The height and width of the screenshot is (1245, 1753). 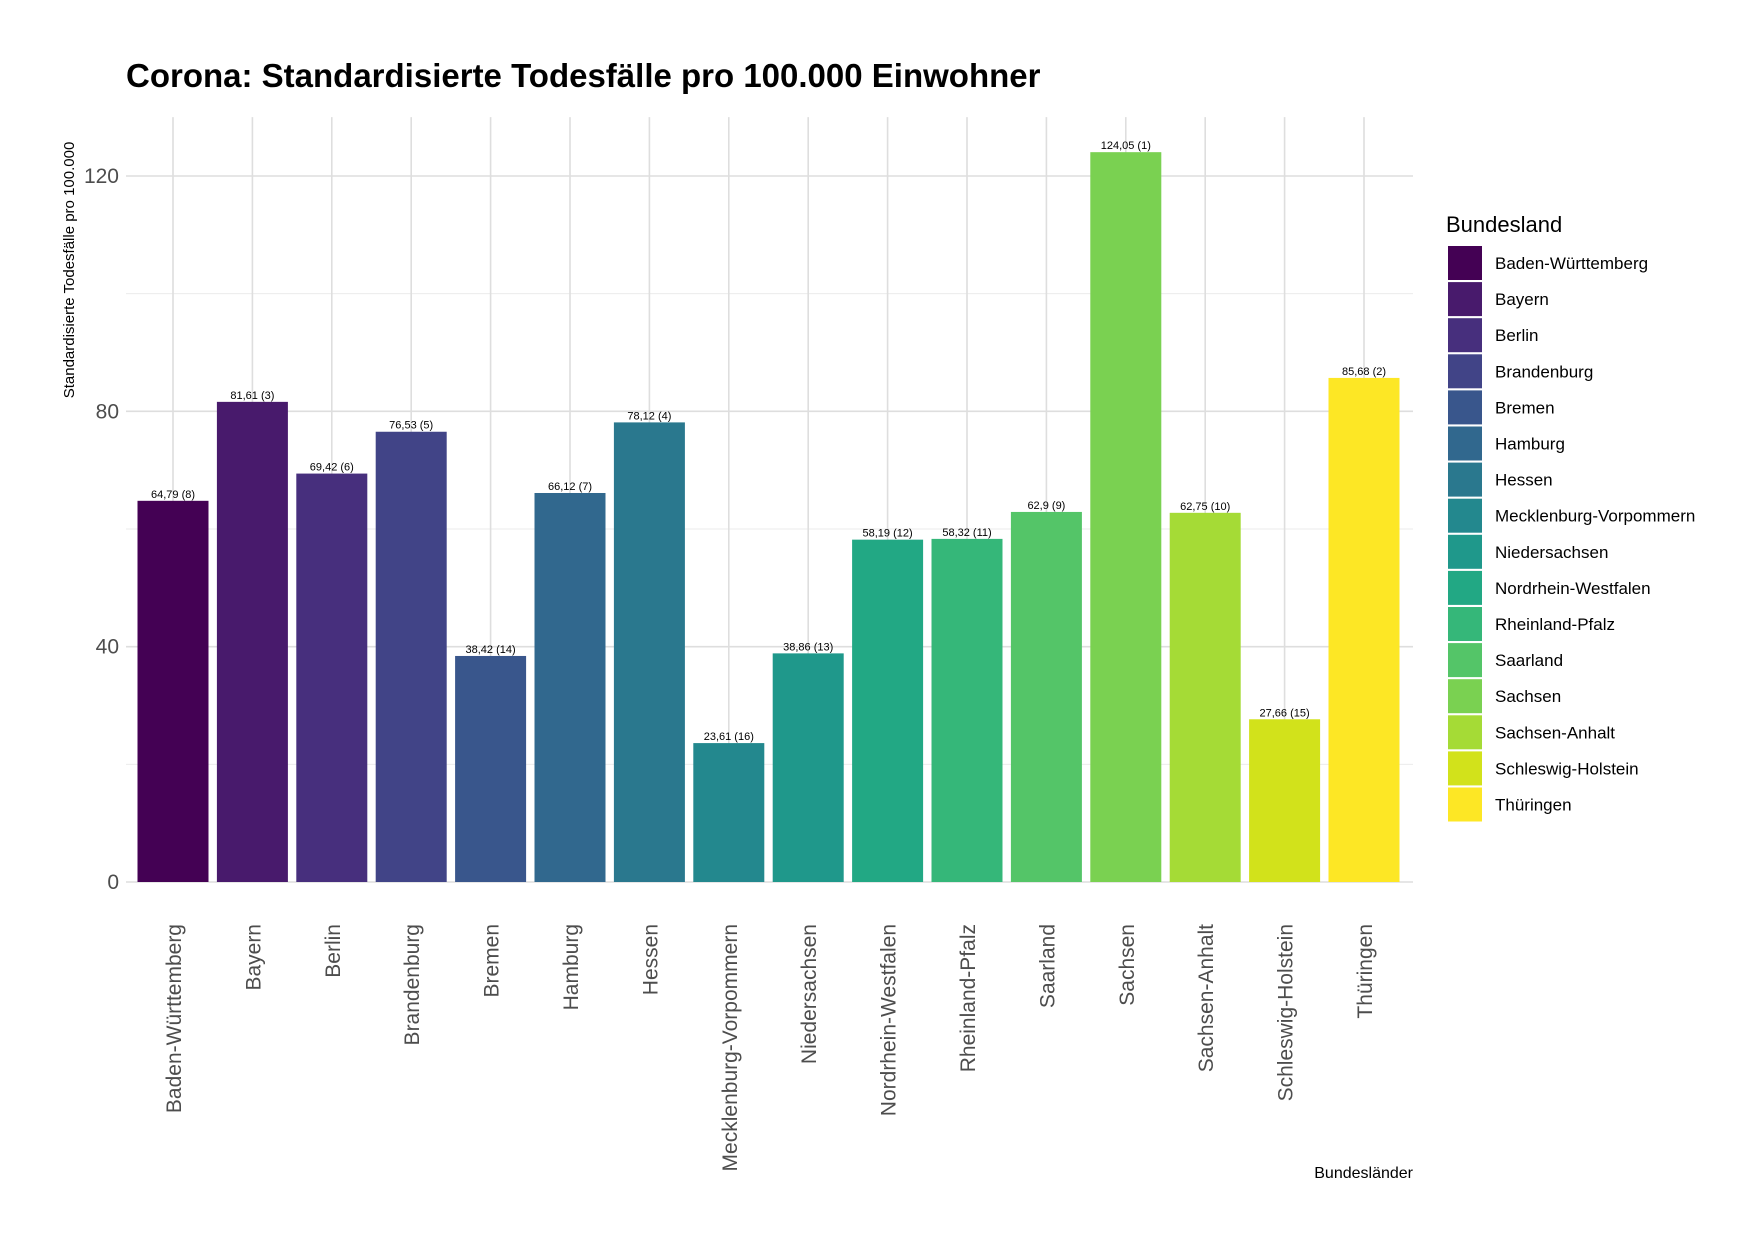 What do you see at coordinates (1567, 768) in the screenshot?
I see `legend-label: Schleswig-Holstein` at bounding box center [1567, 768].